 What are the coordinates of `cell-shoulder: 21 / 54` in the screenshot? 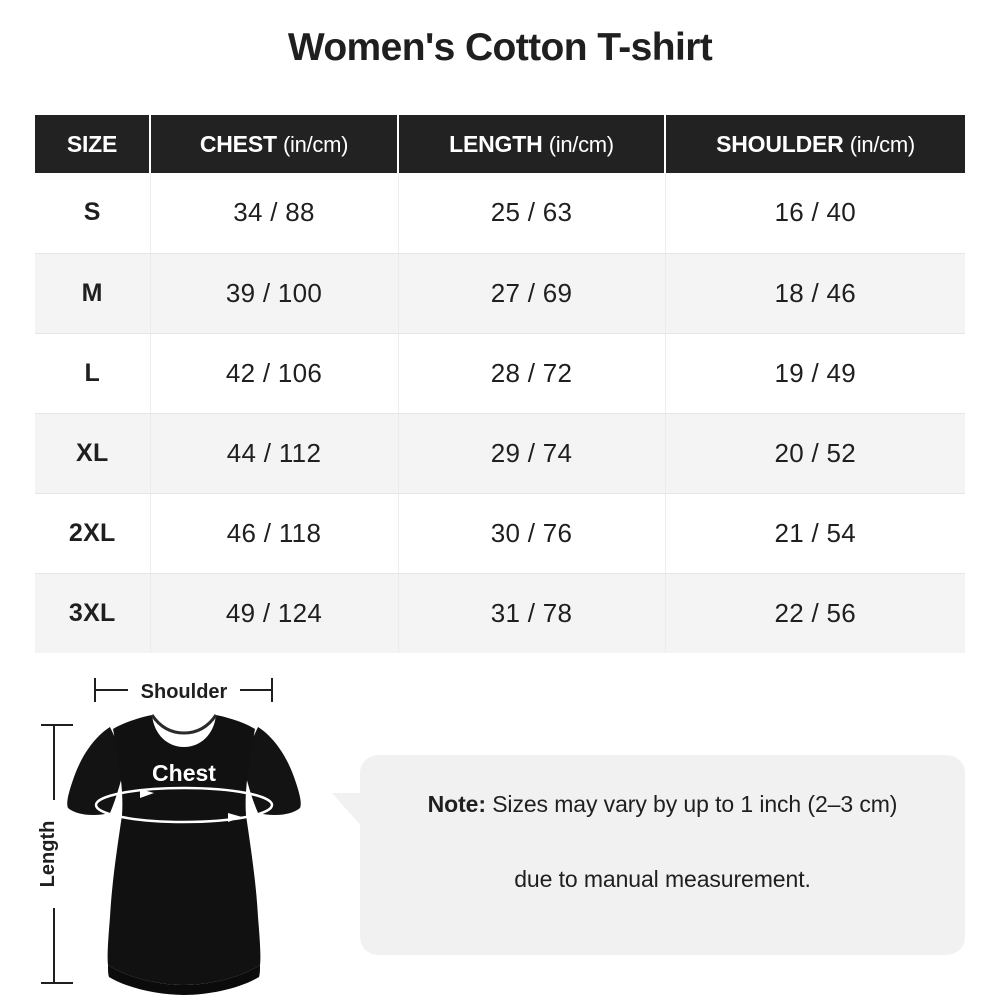 It's located at (815, 533).